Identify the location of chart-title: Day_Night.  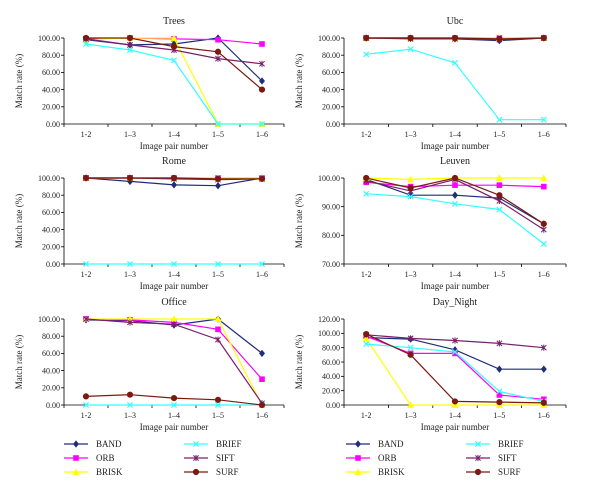
(455, 302).